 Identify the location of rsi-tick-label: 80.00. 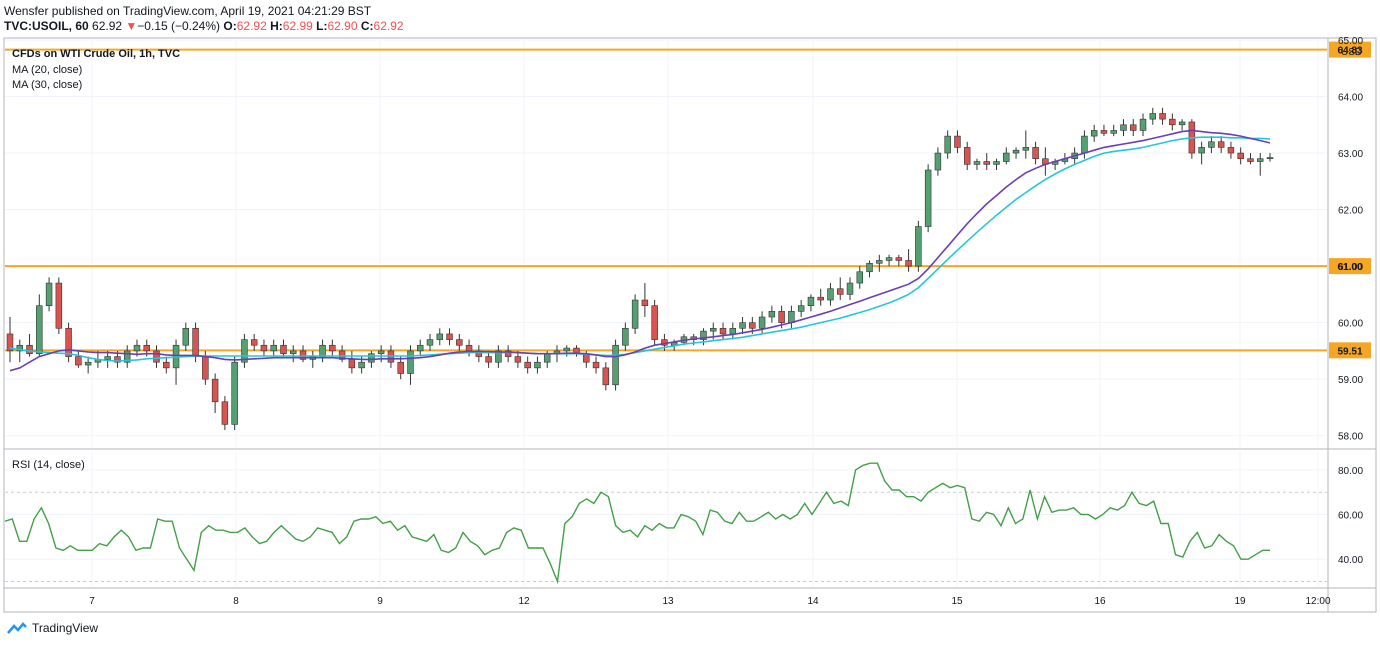
(1350, 471).